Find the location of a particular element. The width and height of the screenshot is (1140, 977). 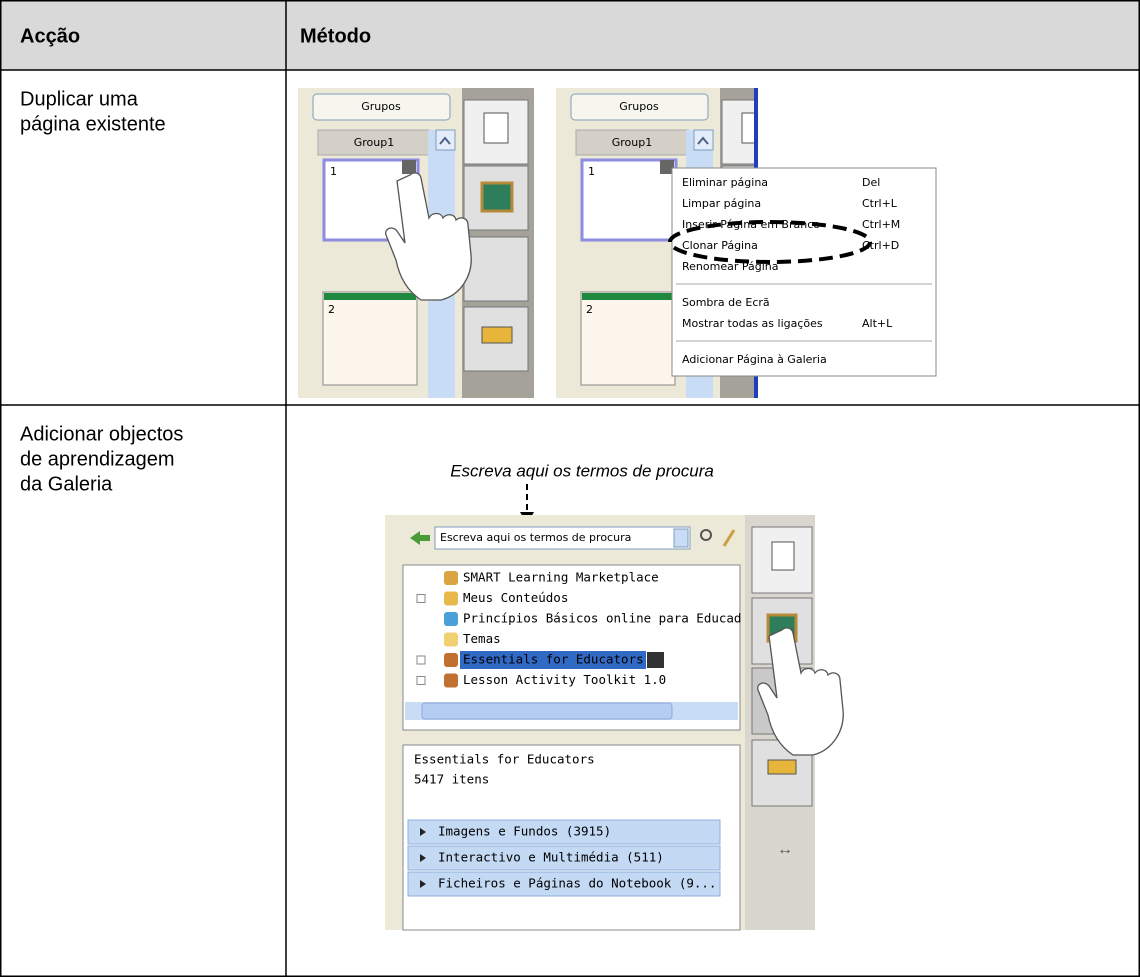

resize-icon: ↔ is located at coordinates (785, 849).